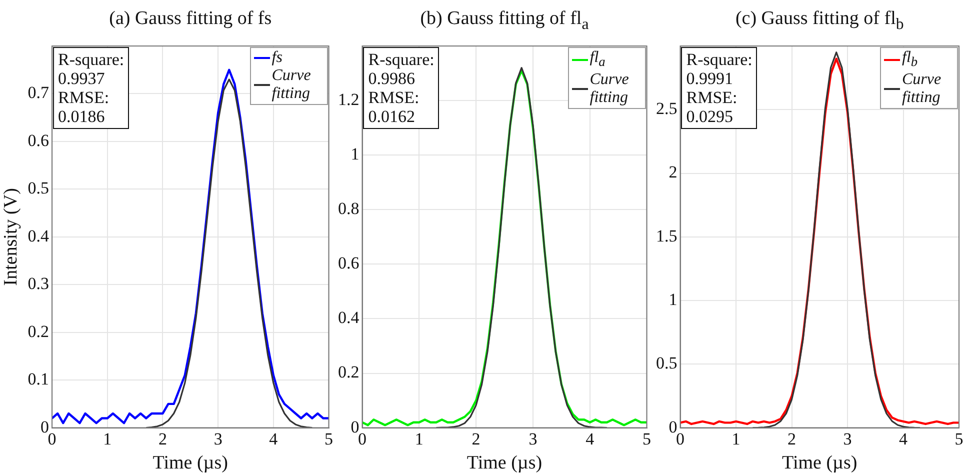 The image size is (967, 475). Describe the element at coordinates (11, 237) in the screenshot. I see `y-axis-title: Intensity (V)` at that location.